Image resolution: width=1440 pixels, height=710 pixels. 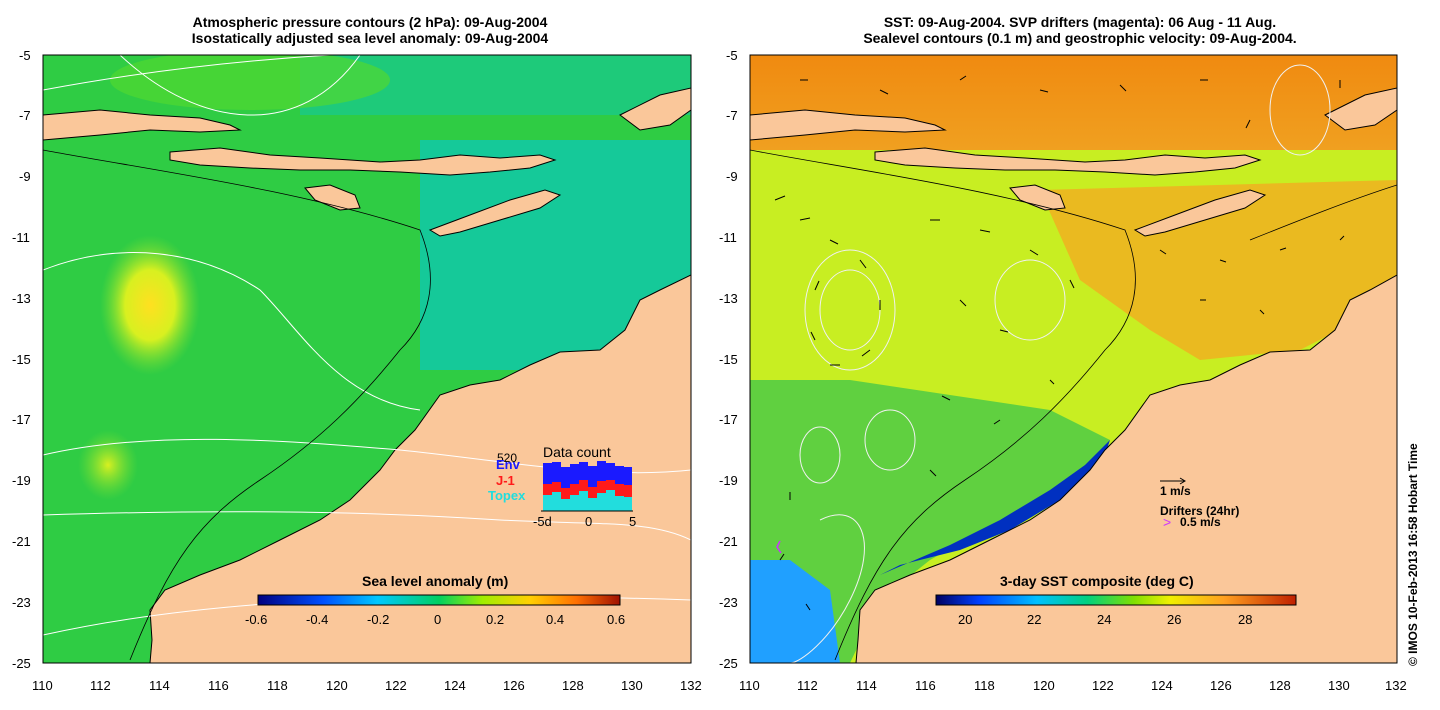 What do you see at coordinates (42, 685) in the screenshot?
I see `x-tick: 110` at bounding box center [42, 685].